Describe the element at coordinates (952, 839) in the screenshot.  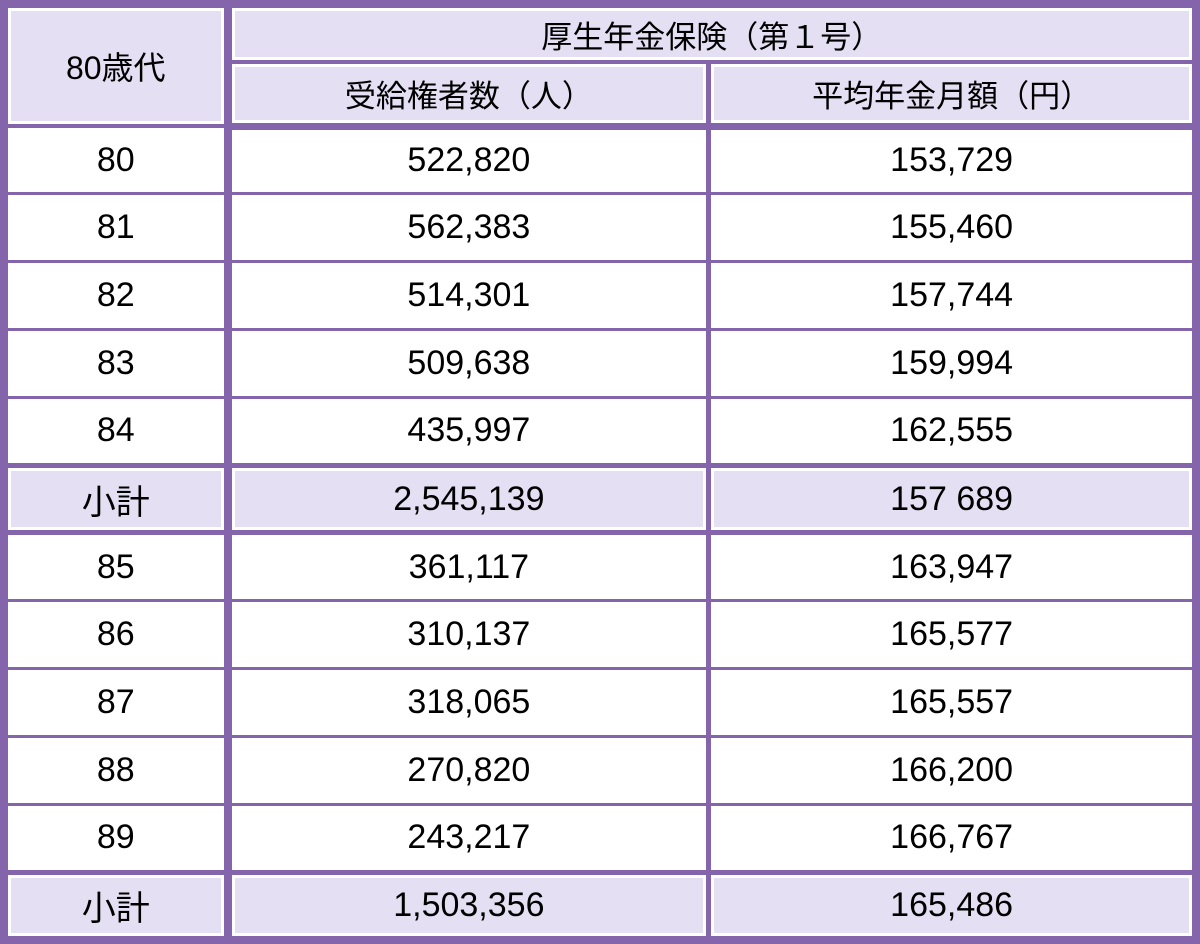
I see `average-pension-cell: 166,767` at that location.